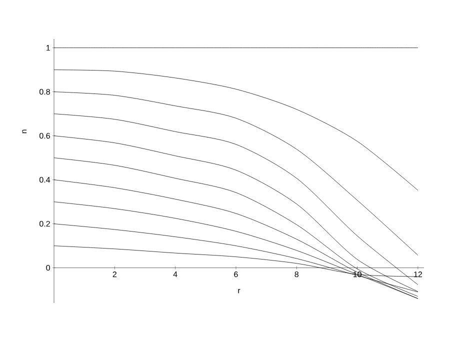  I want to click on y-tick-label: 0.8, so click(44, 91).